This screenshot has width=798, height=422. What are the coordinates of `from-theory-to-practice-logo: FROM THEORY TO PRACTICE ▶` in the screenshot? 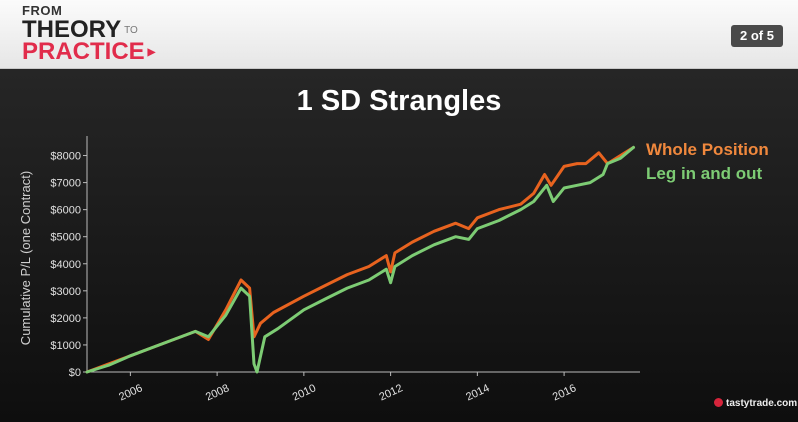 It's located at (88, 34).